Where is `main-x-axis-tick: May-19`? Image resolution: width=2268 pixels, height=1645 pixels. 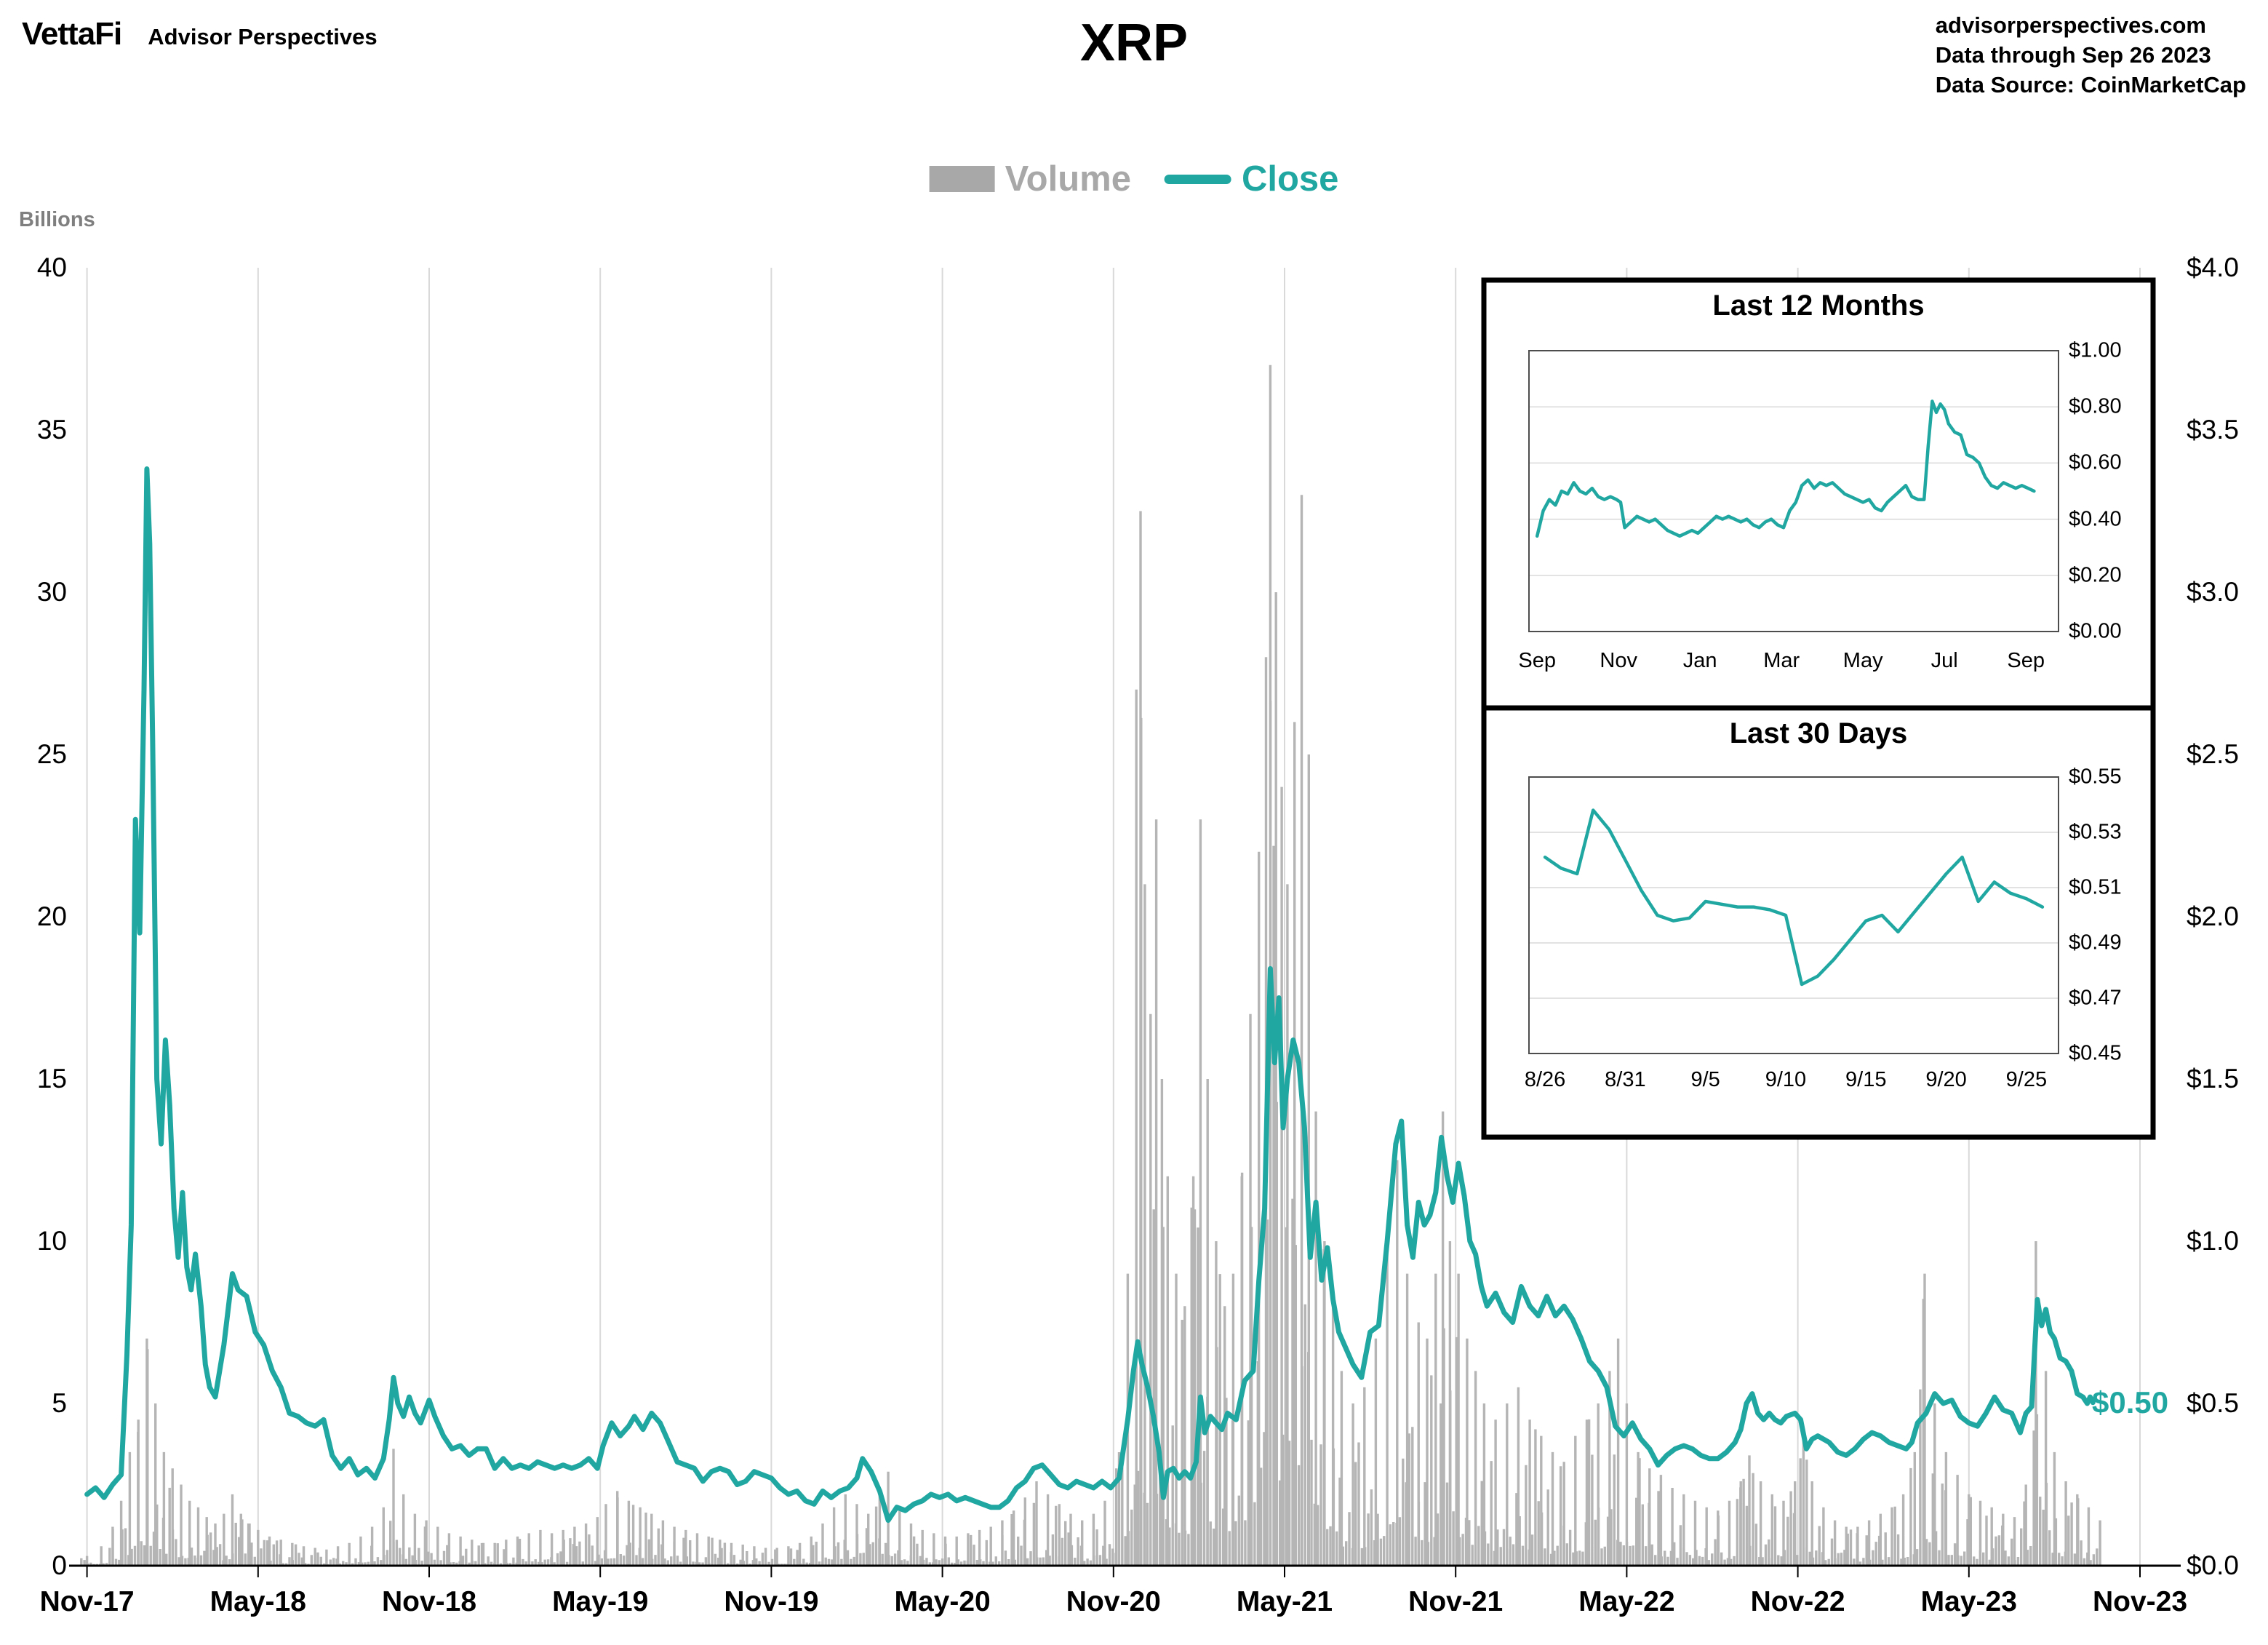
main-x-axis-tick: May-19 is located at coordinates (600, 1602).